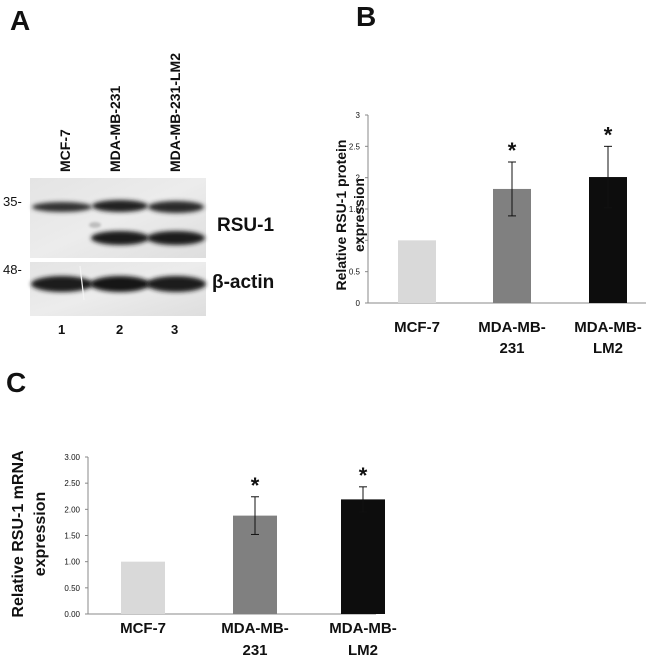 This screenshot has height=664, width=650. Describe the element at coordinates (358, 178) in the screenshot. I see `y-tick-label-b: 2` at that location.